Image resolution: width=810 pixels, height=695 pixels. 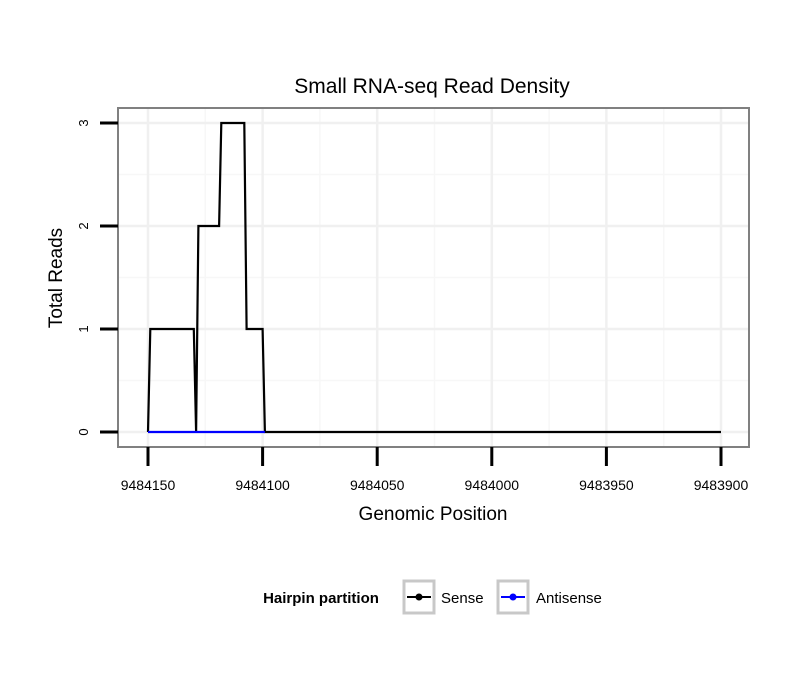 What do you see at coordinates (432, 86) in the screenshot?
I see `chart-title: Small RNA-seq Read Density` at bounding box center [432, 86].